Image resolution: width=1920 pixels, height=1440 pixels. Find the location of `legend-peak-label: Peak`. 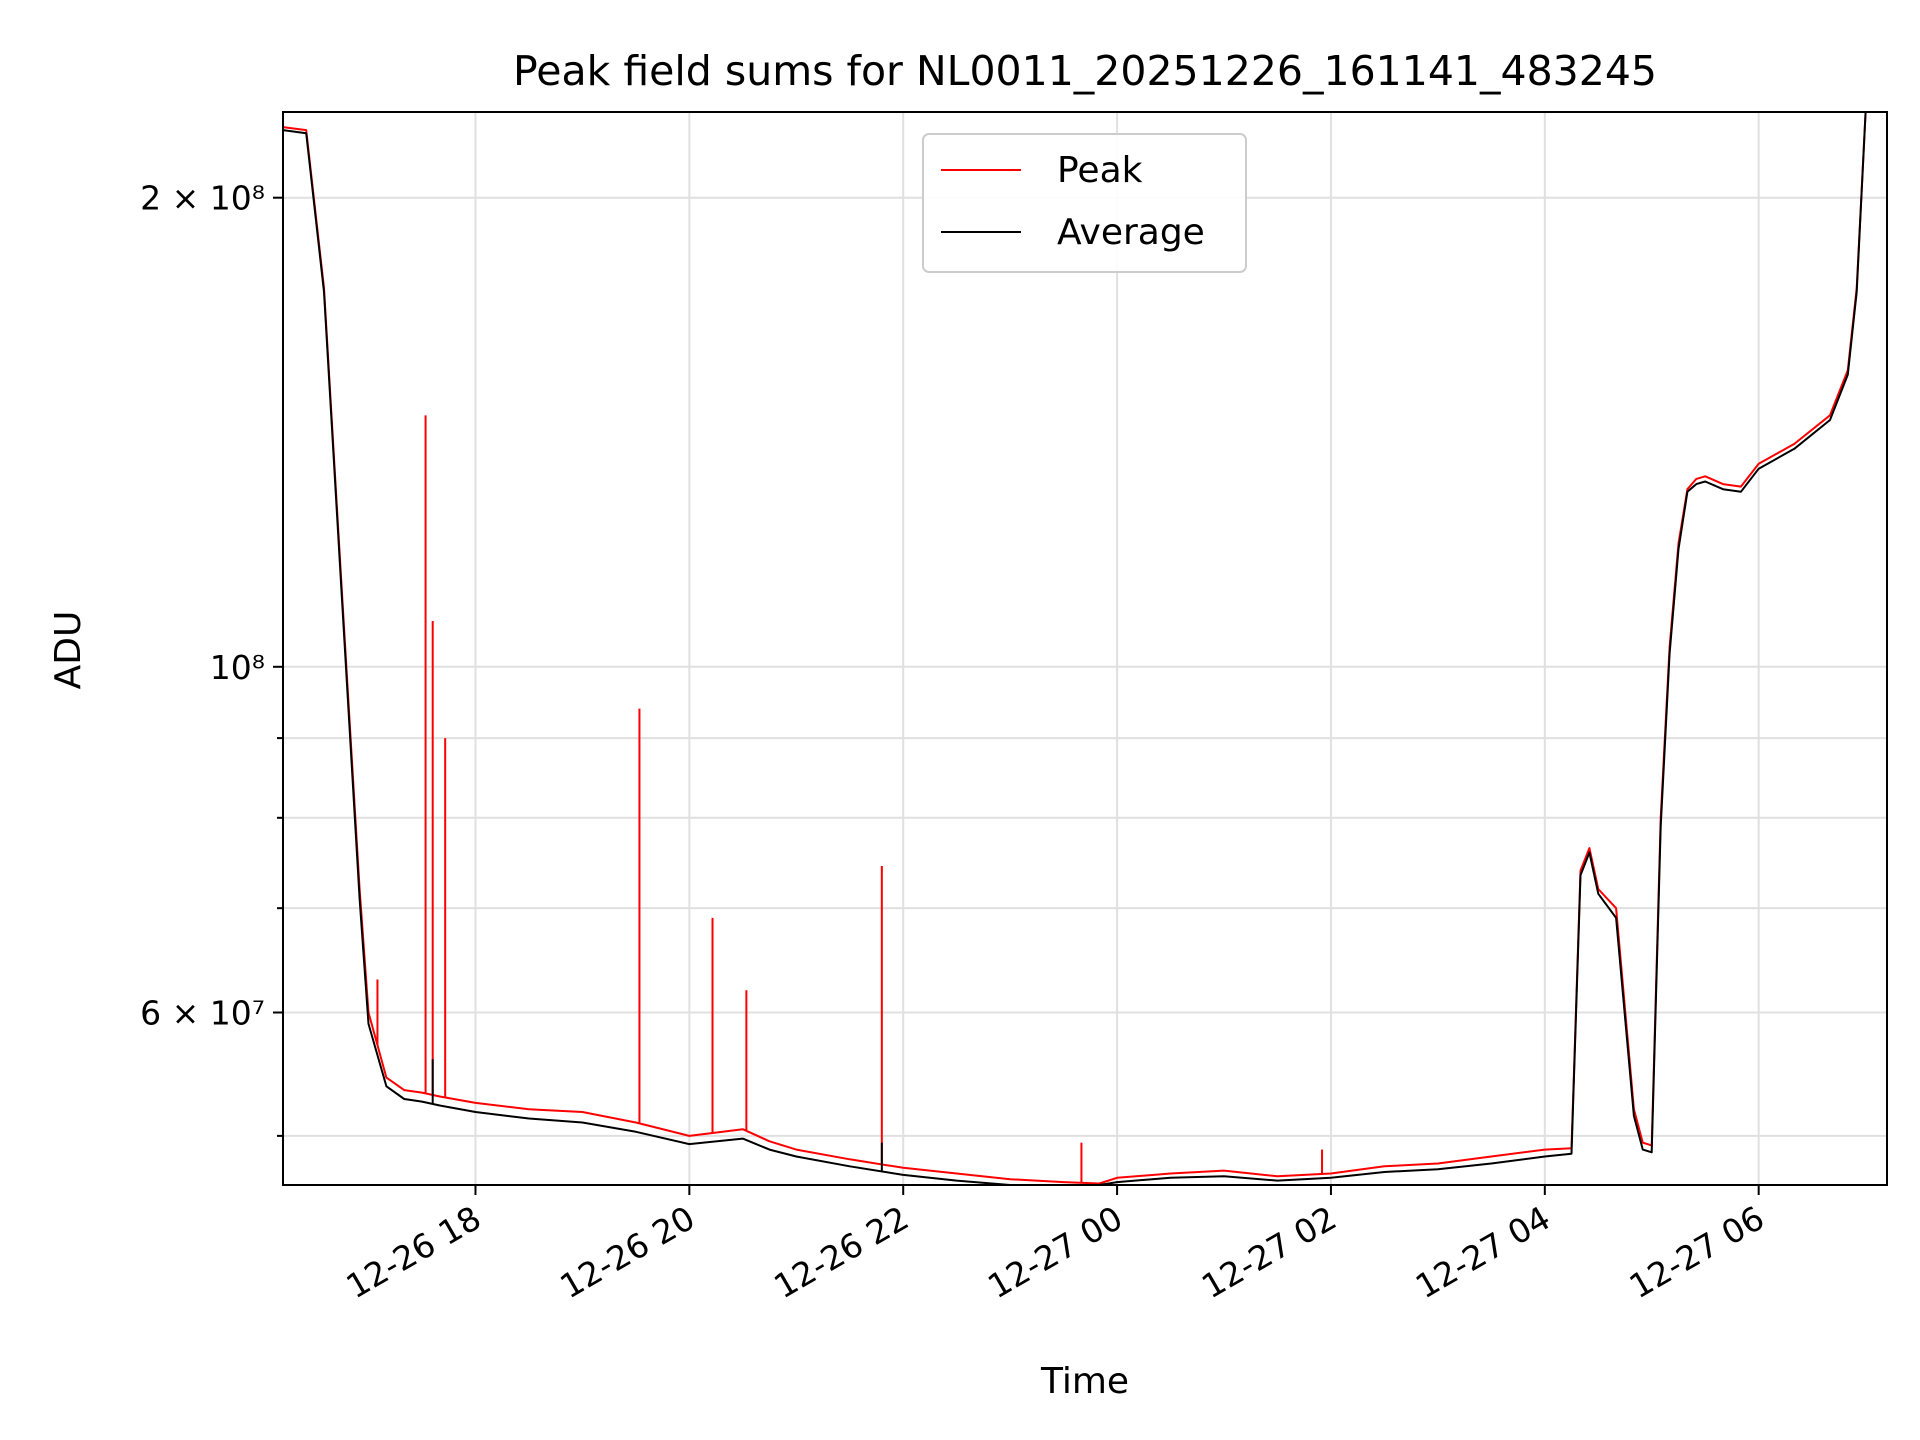

legend-peak-label: Peak is located at coordinates (1100, 170).